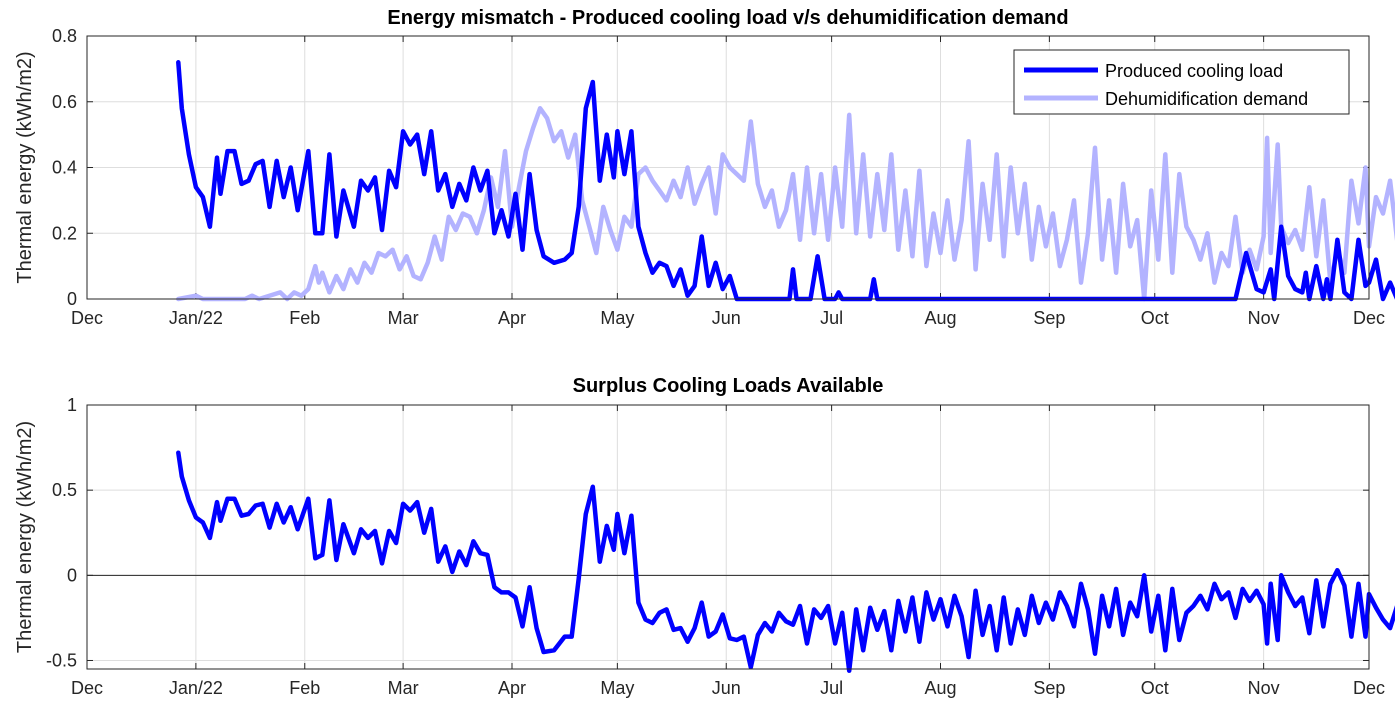 This screenshot has height=711, width=1395. What do you see at coordinates (1194, 71) in the screenshot?
I see `legend-label-produced: Produced cooling load` at bounding box center [1194, 71].